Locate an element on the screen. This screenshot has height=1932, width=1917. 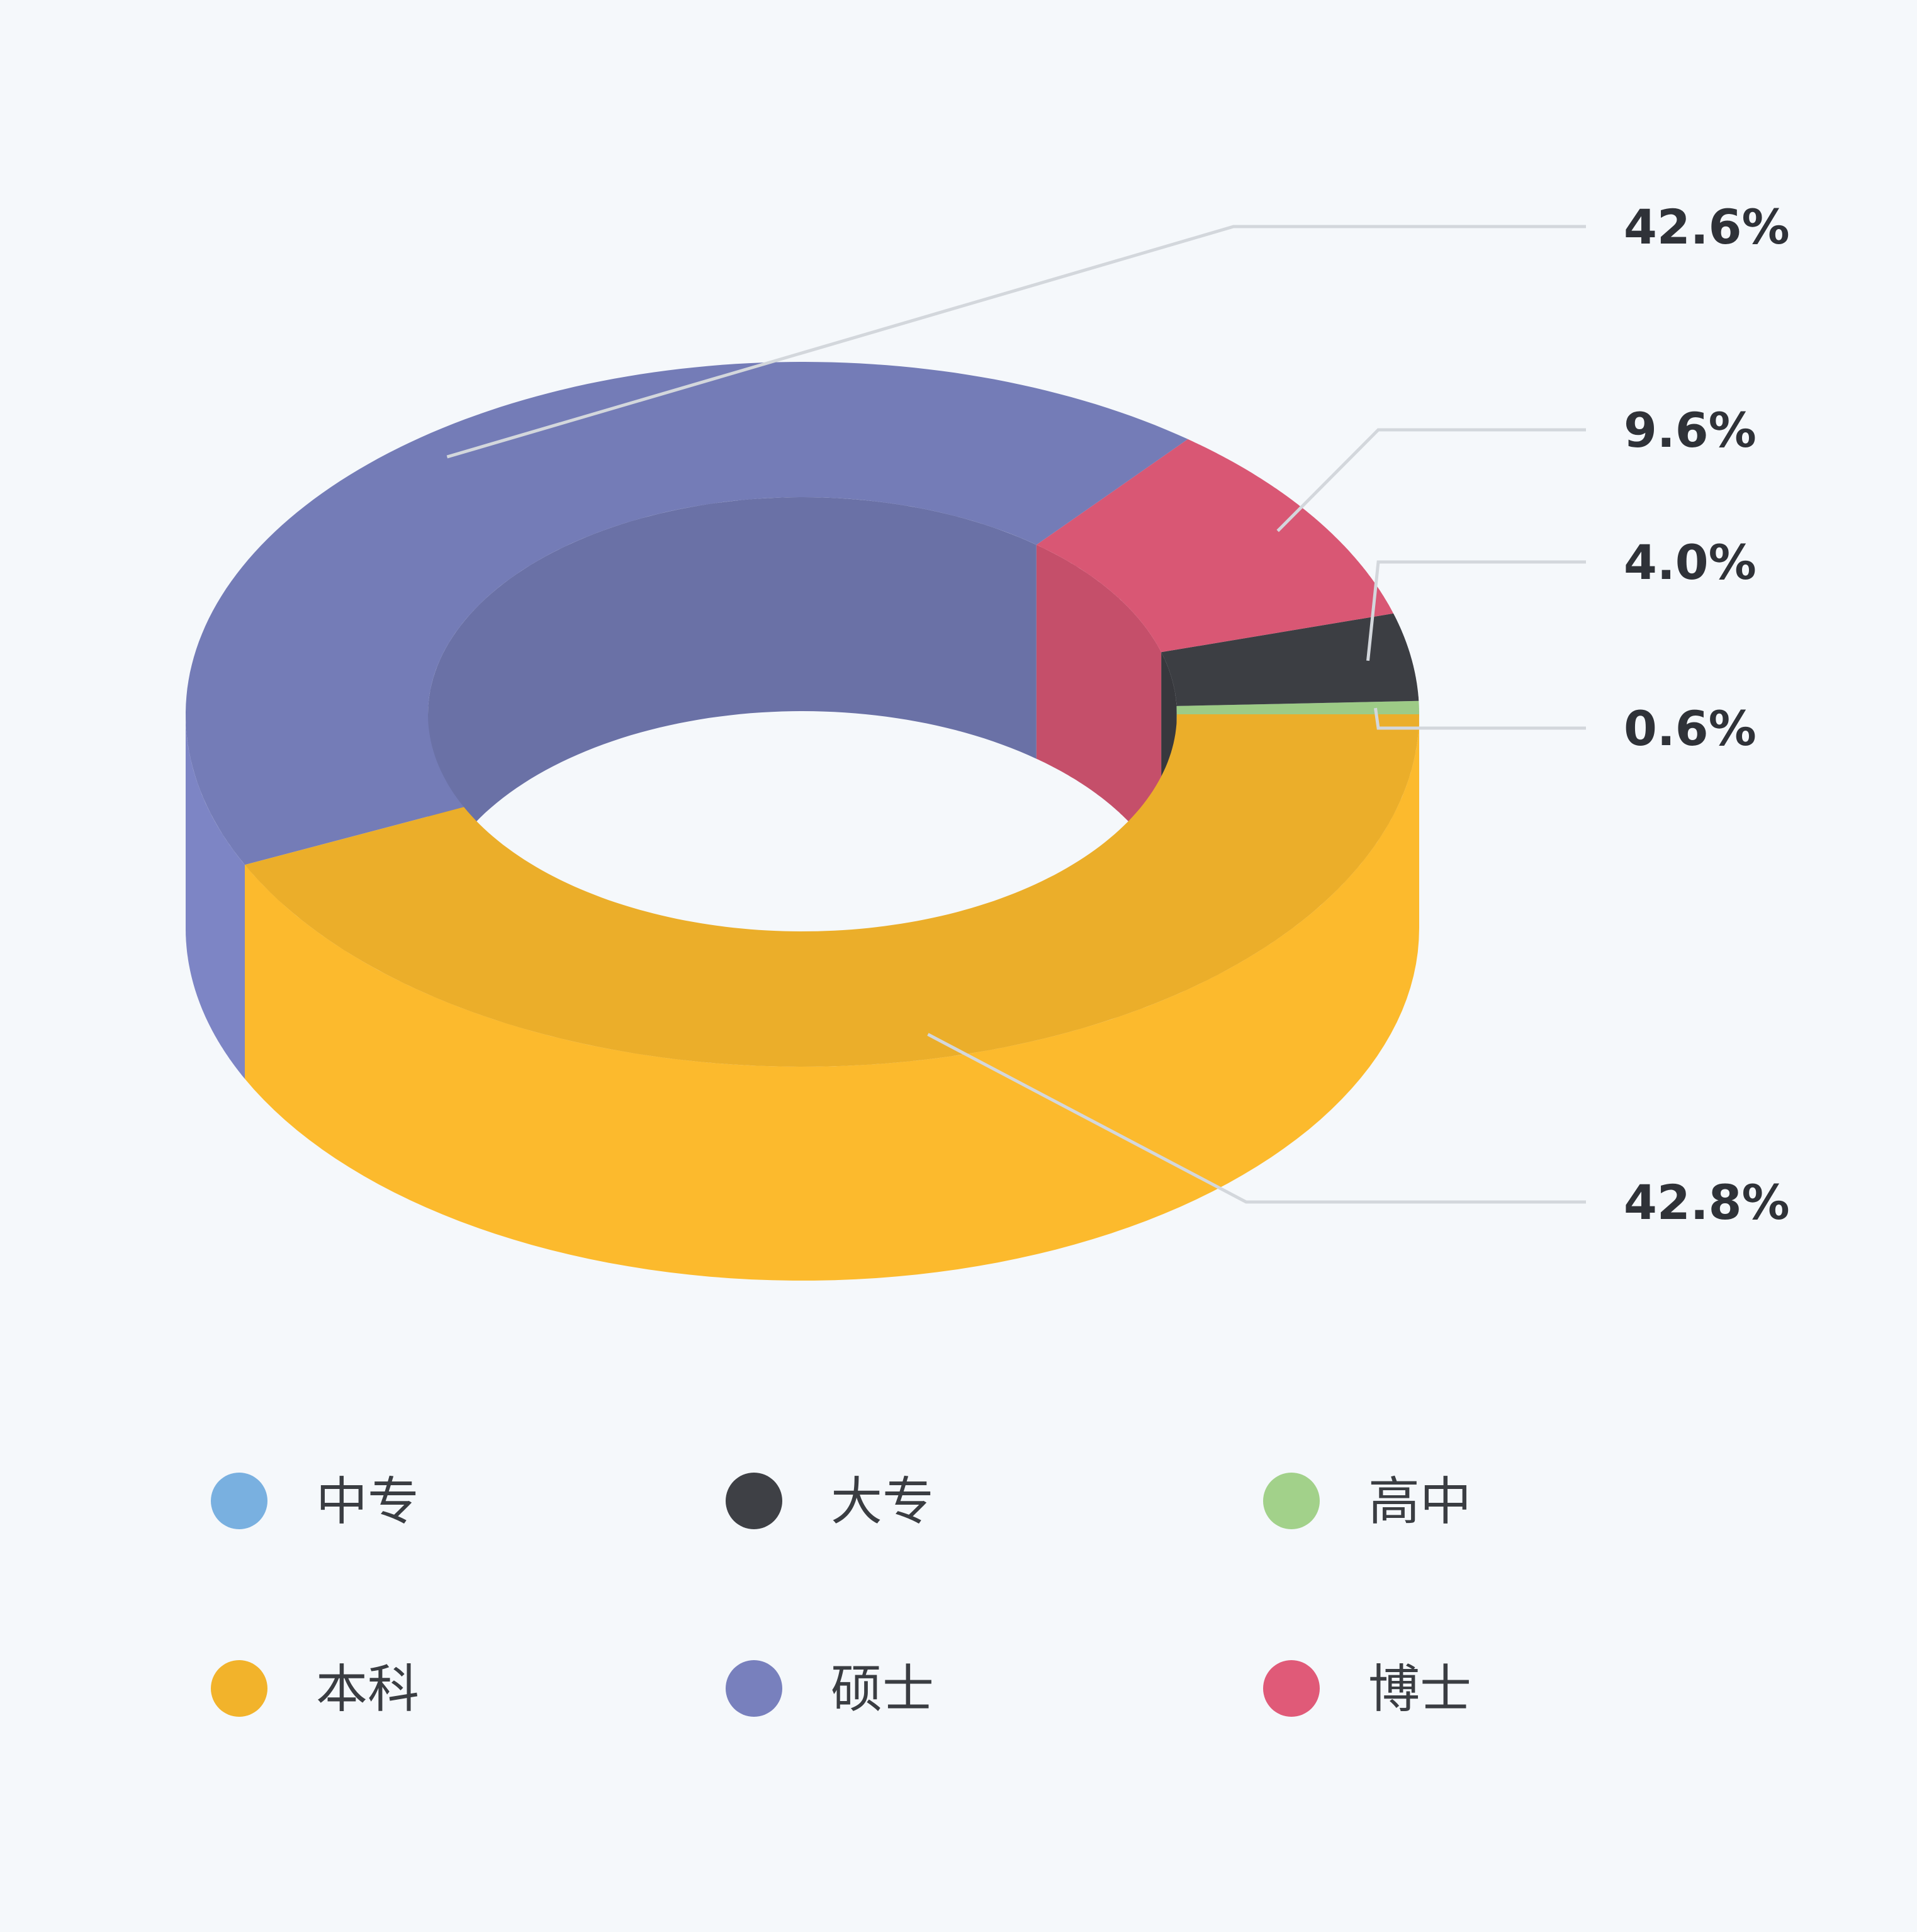
percentage-labels: 0.6% 4.0% 9.6% 42.6% 42.8% is located at coordinates (1707, 714).